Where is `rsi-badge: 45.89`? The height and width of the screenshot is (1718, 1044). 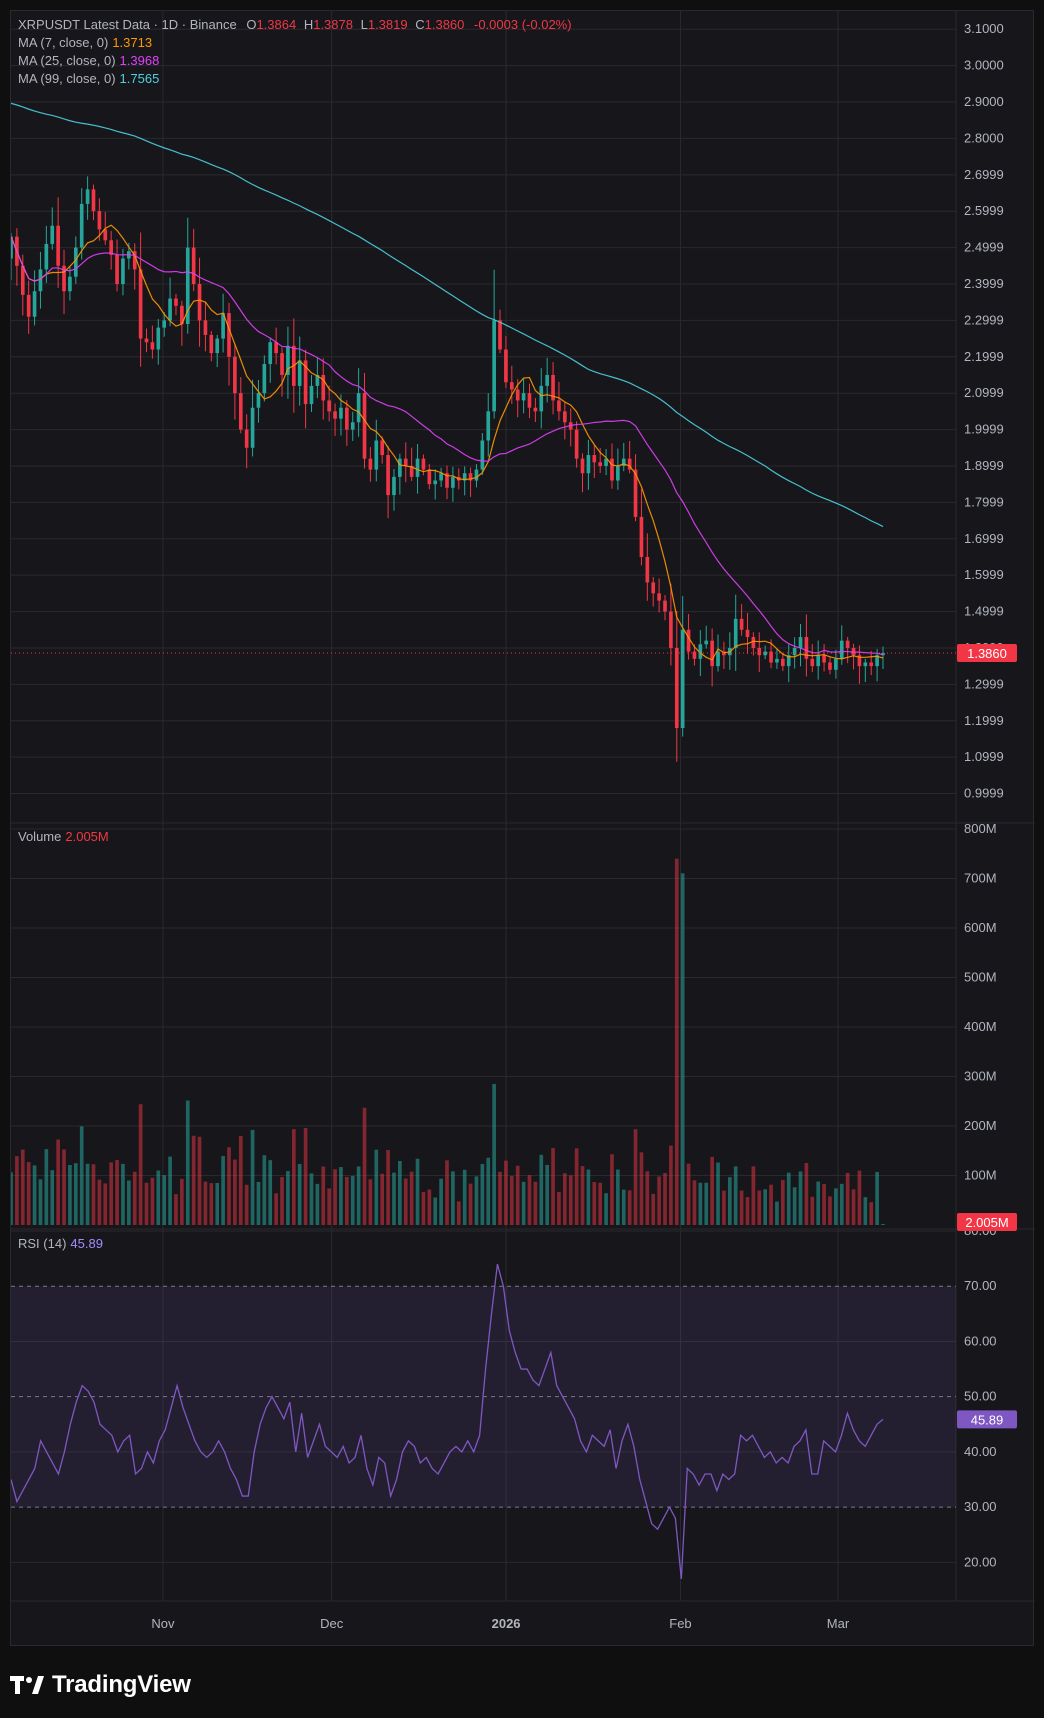 rsi-badge: 45.89 is located at coordinates (987, 1419).